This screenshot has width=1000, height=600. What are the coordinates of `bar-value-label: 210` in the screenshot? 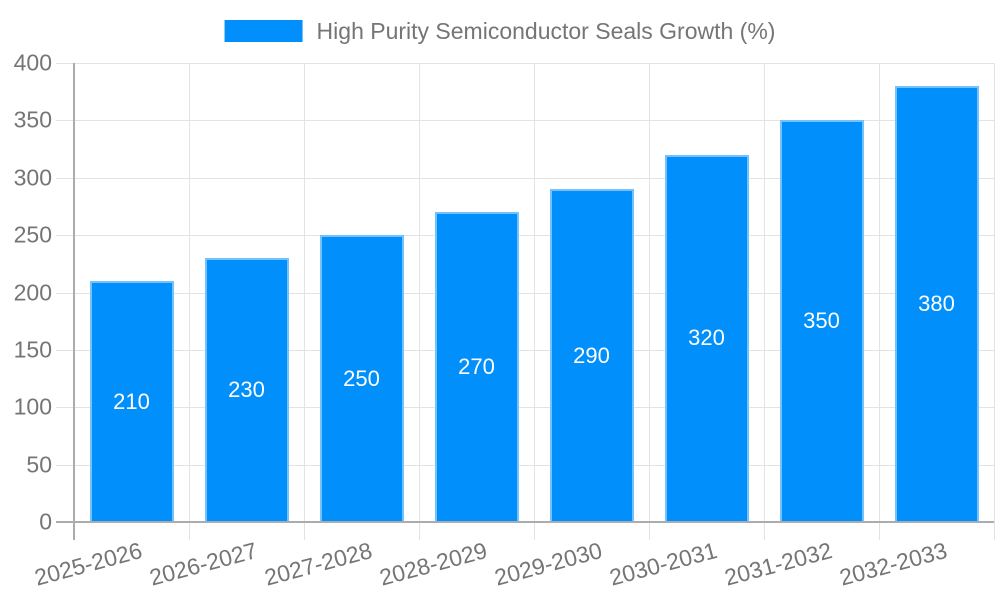 It's located at (131, 401).